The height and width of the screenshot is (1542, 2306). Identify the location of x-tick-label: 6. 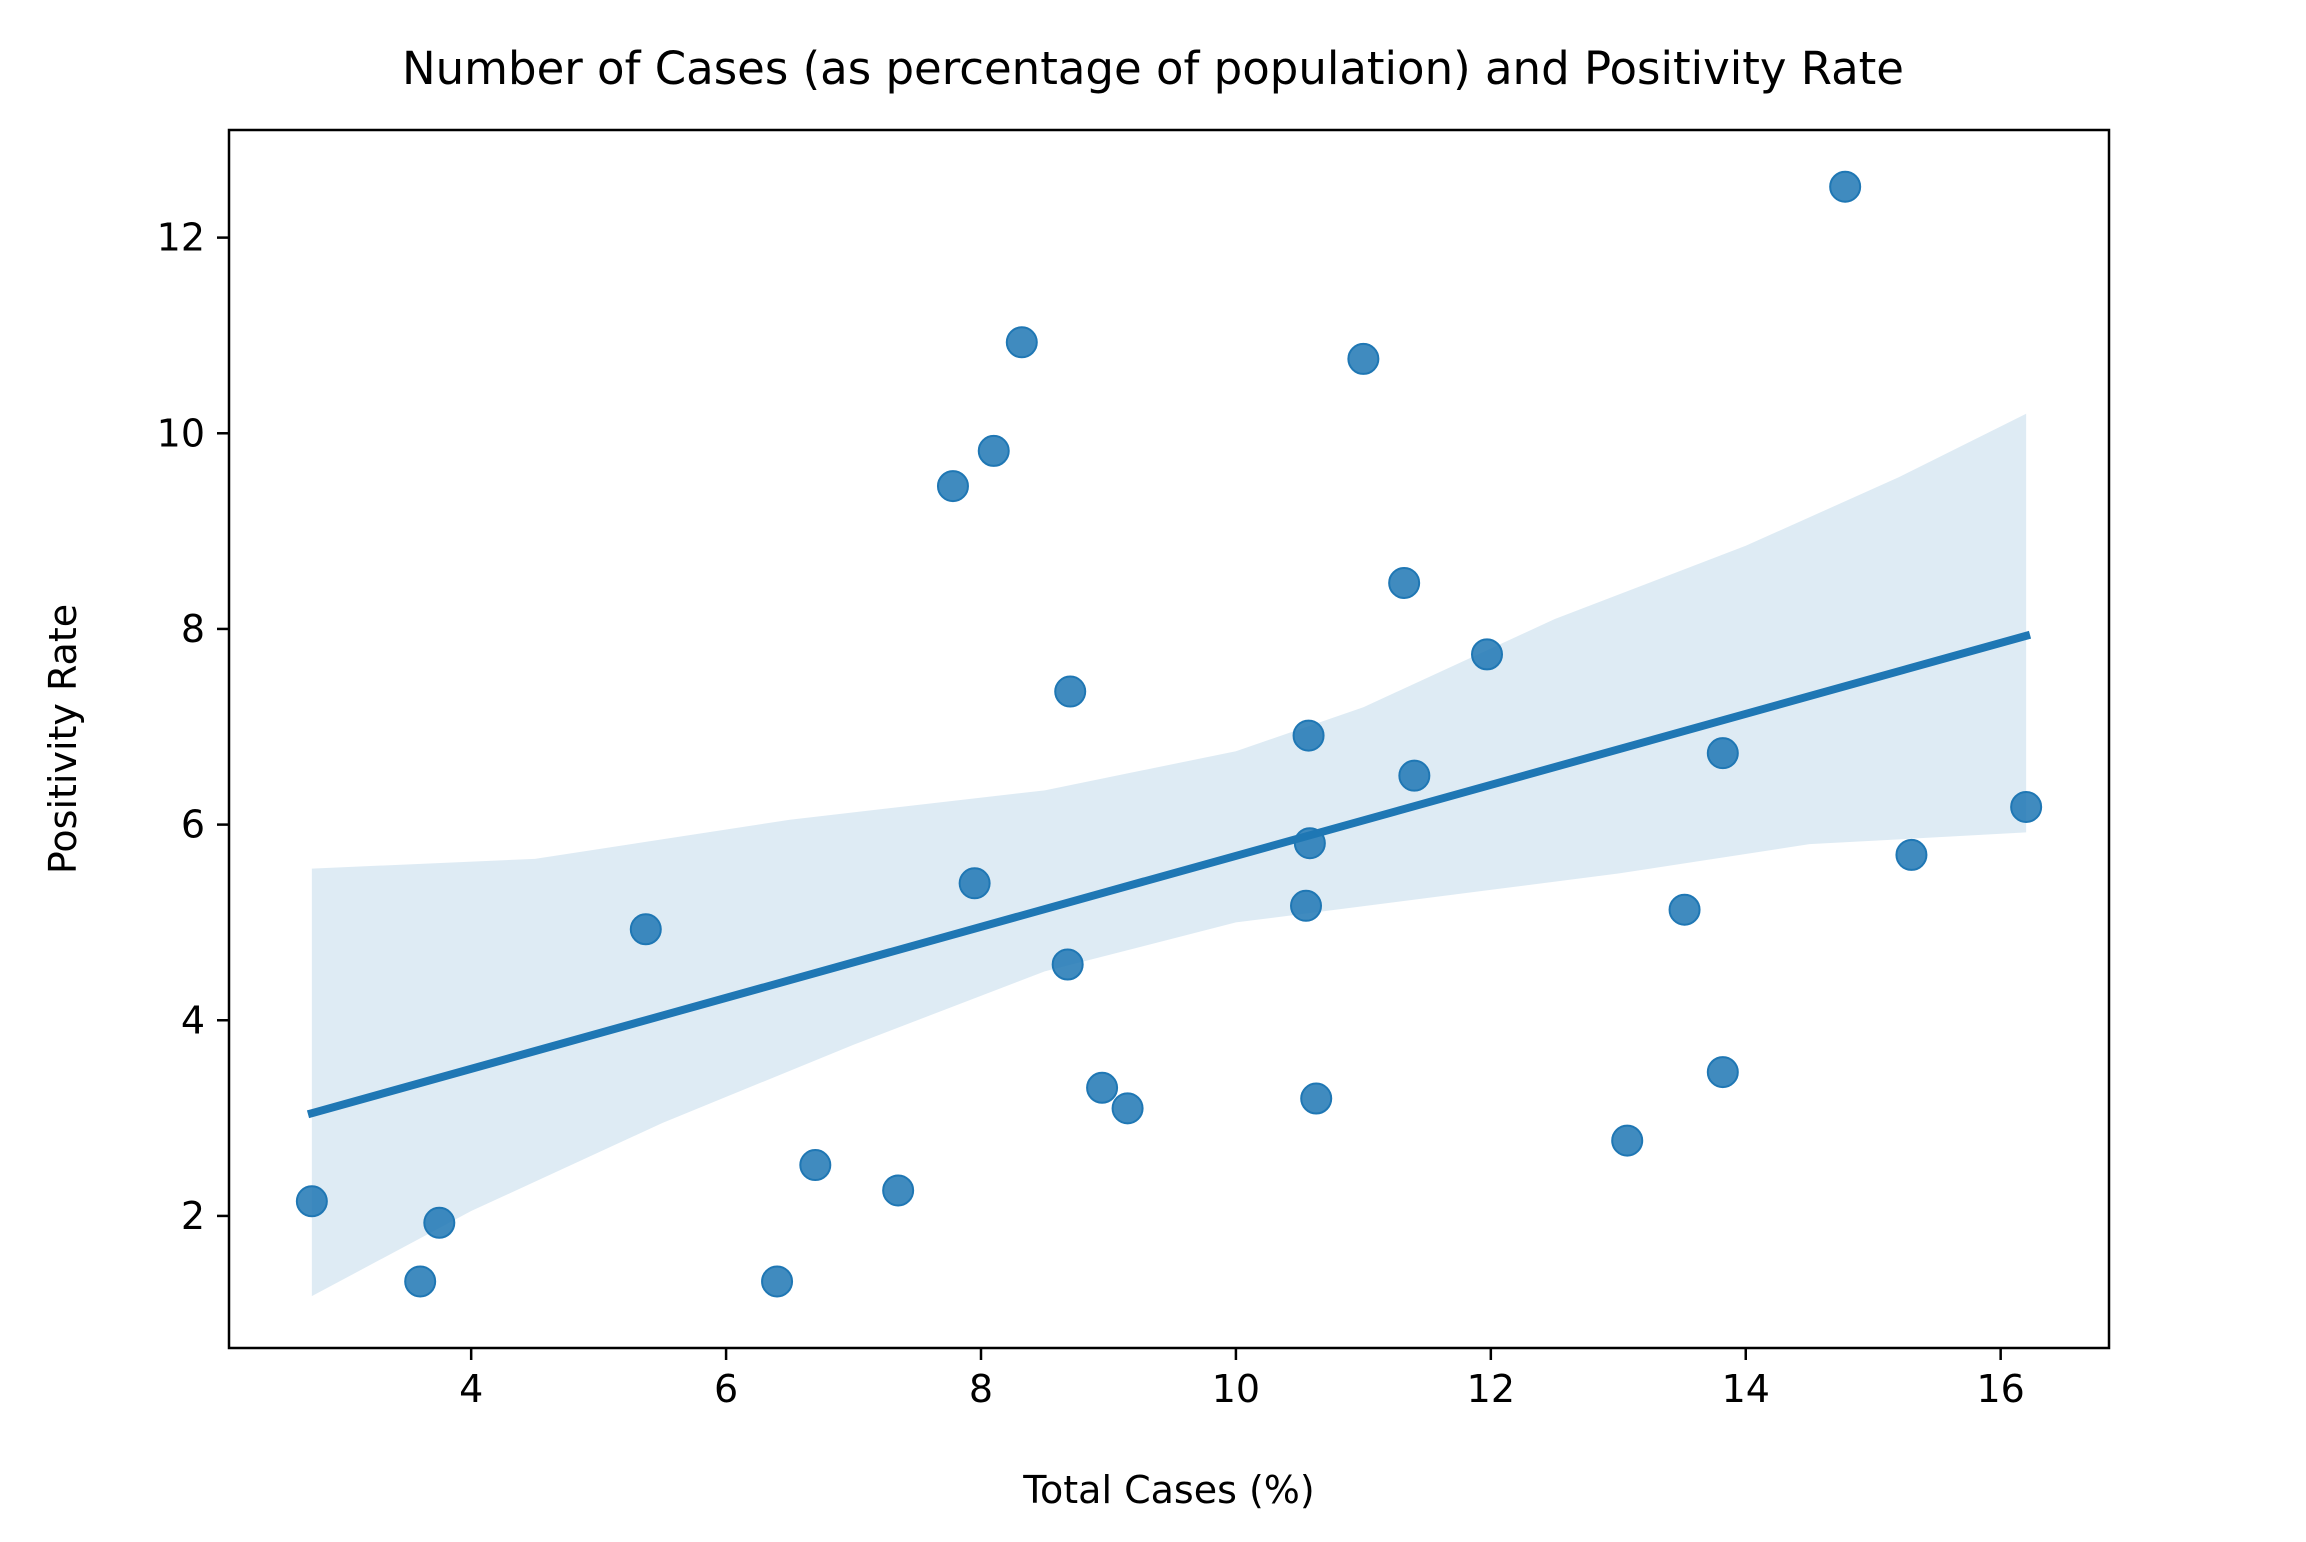
(726, 1389).